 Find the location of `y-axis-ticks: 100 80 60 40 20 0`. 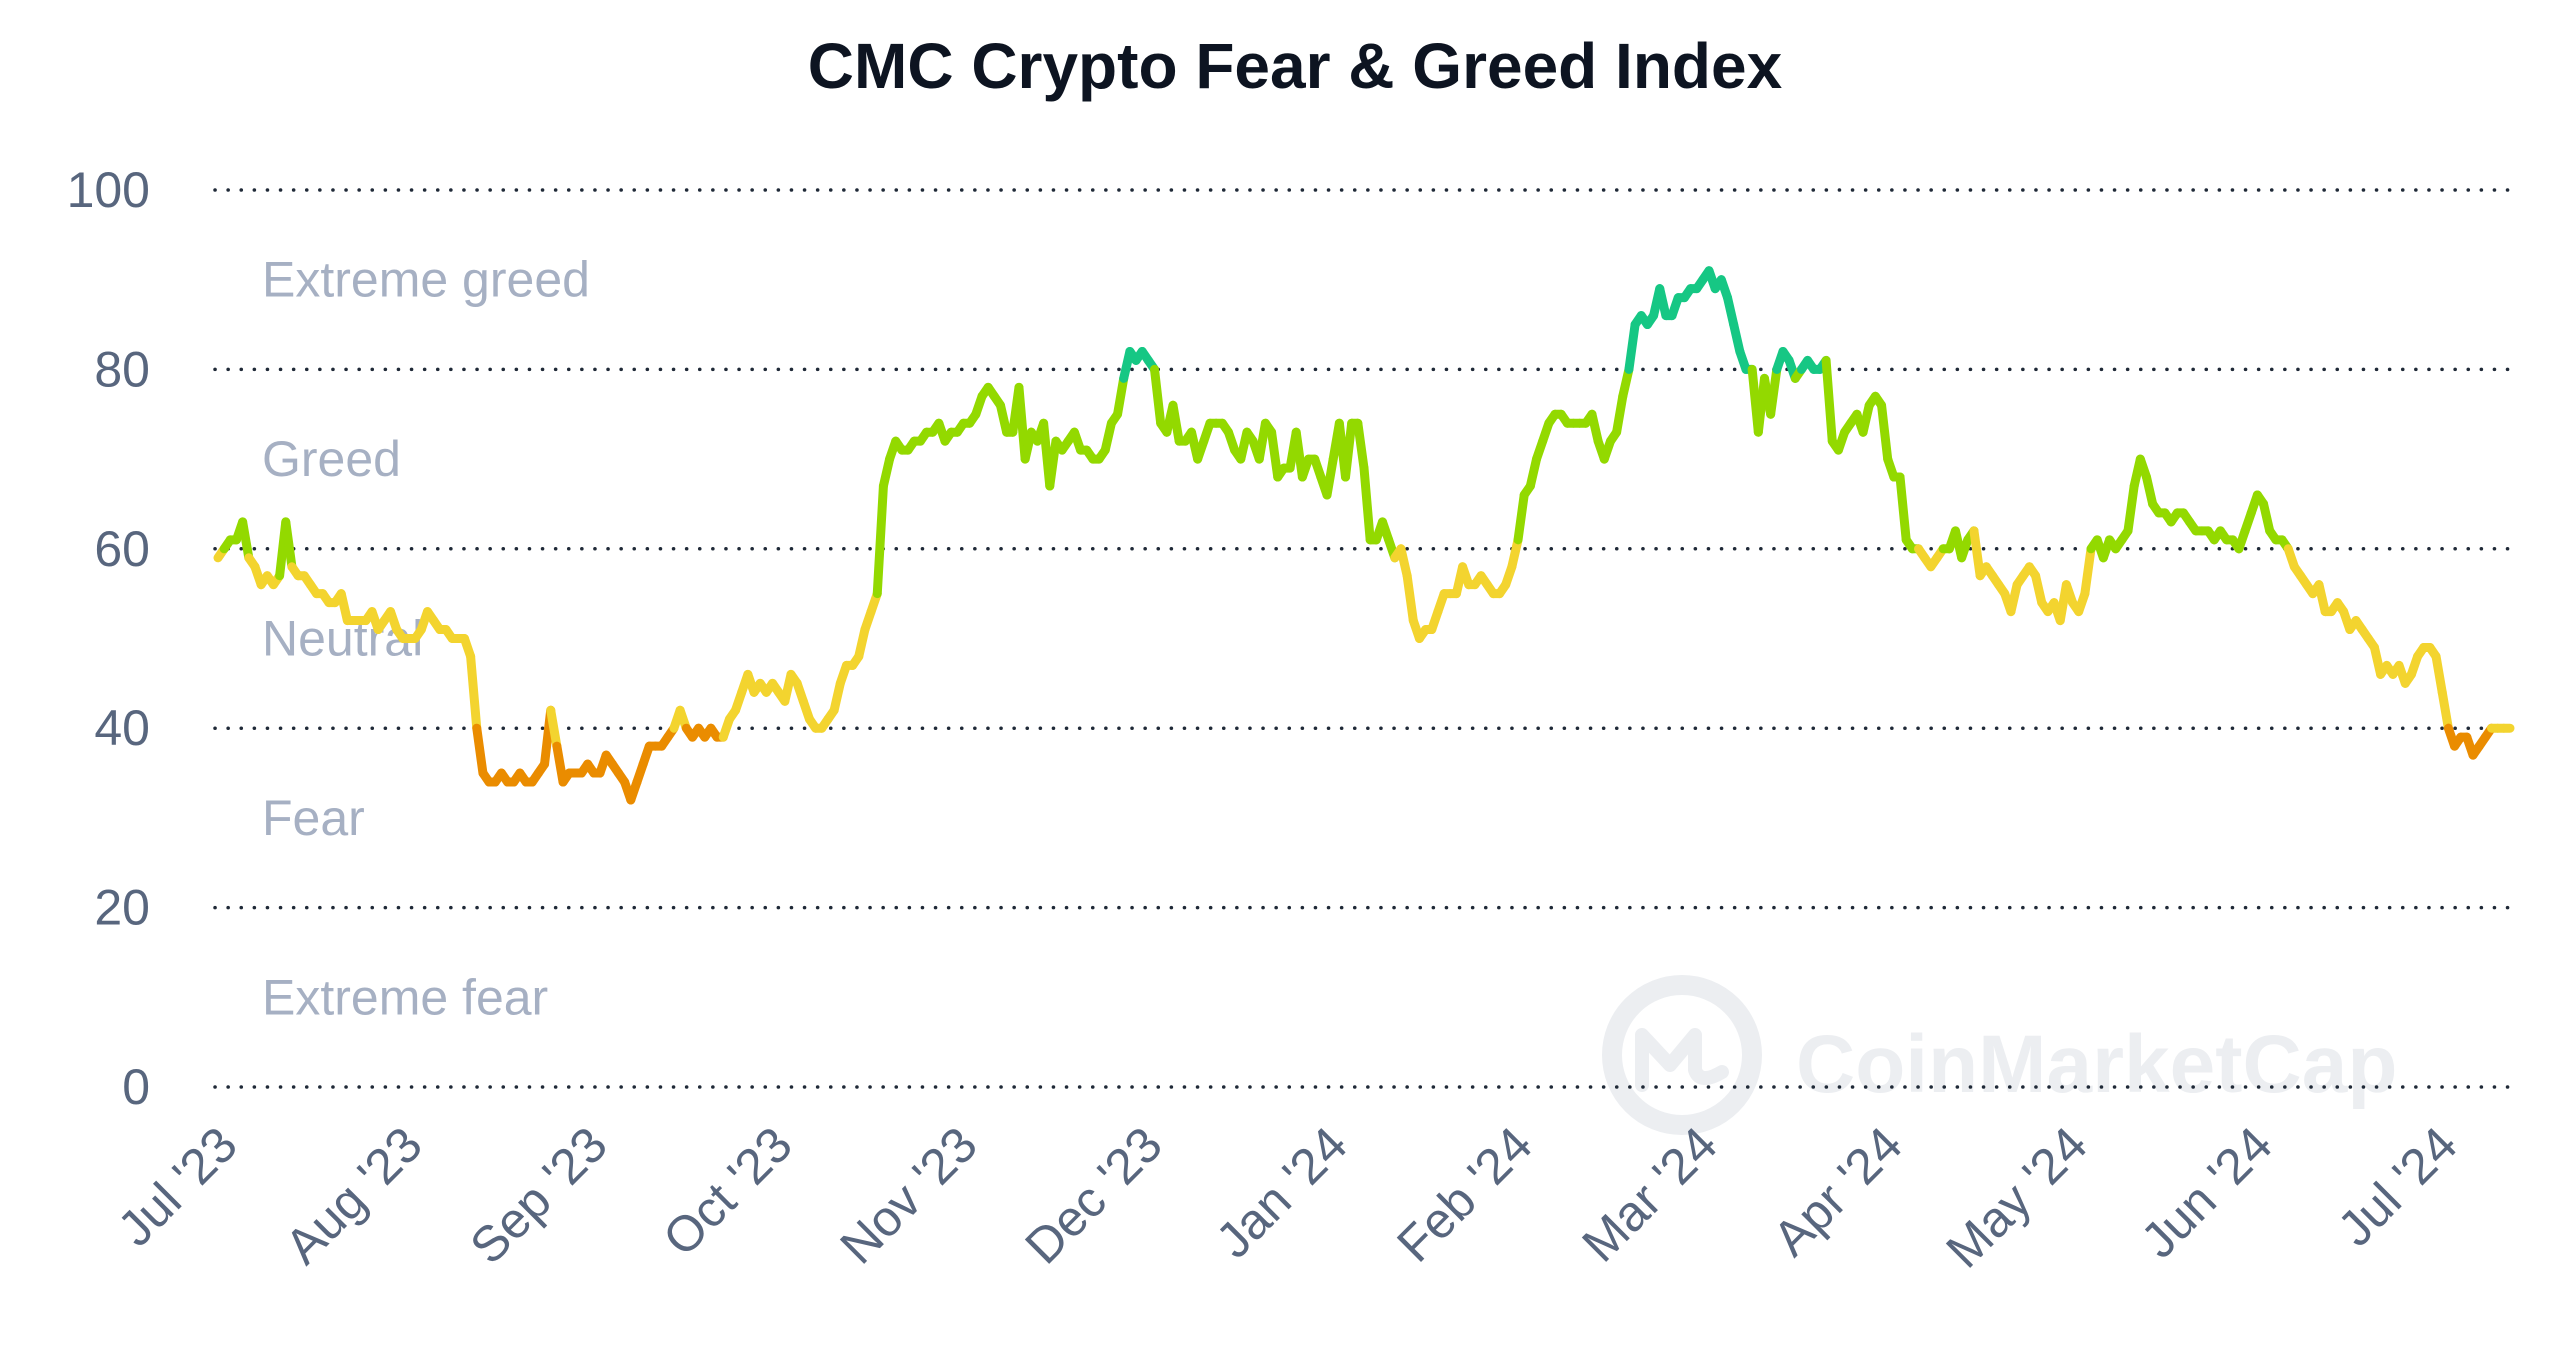

y-axis-ticks: 100 80 60 40 20 0 is located at coordinates (108, 638).